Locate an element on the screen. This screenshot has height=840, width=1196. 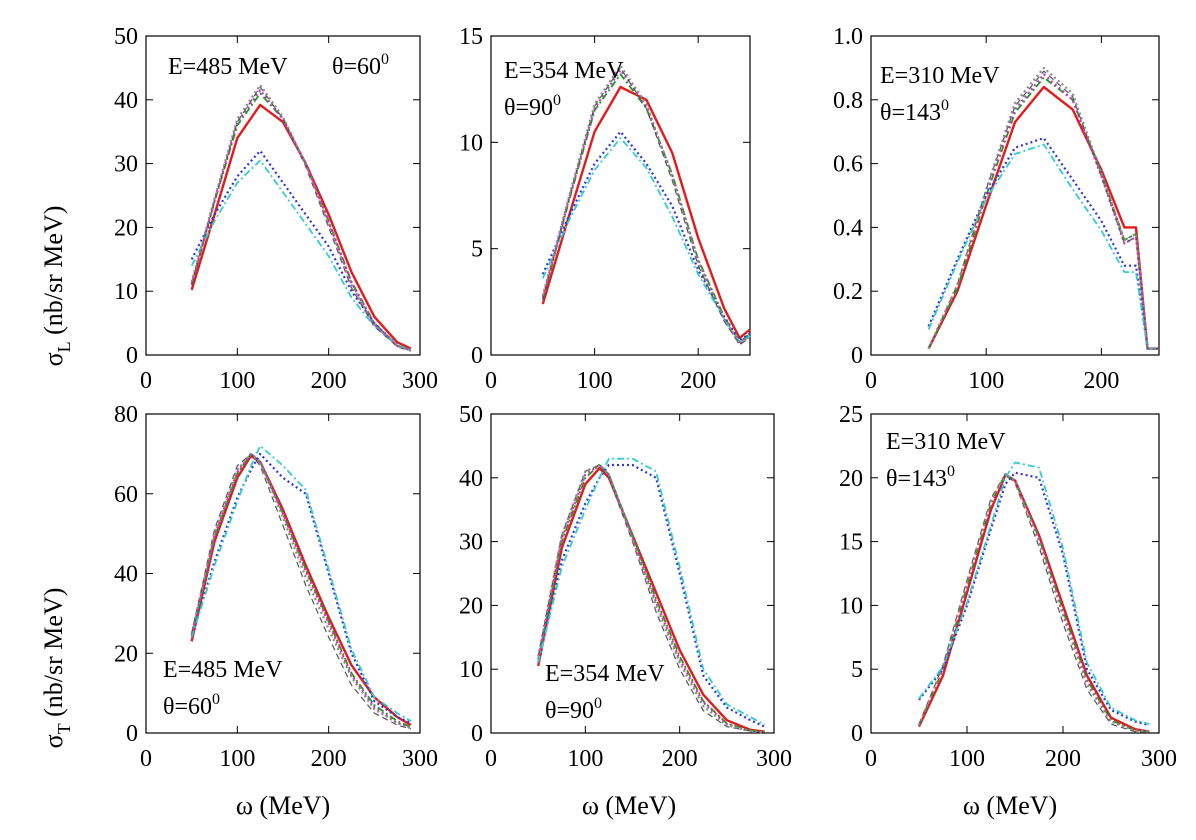
y-tick-label: 25 is located at coordinates (851, 415).